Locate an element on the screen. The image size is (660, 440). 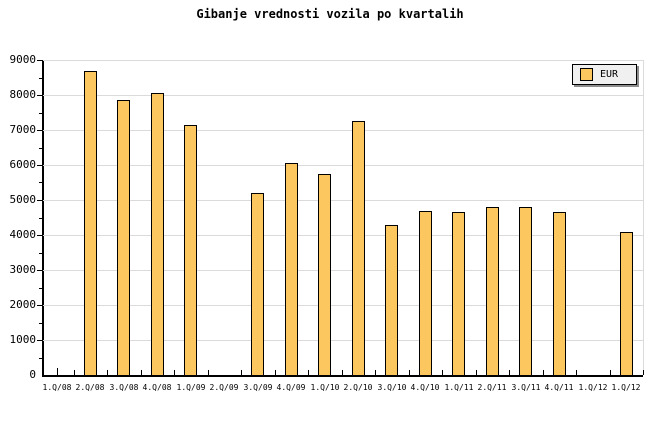
y-axis-tick-label: 6000 is located at coordinates (23, 164).